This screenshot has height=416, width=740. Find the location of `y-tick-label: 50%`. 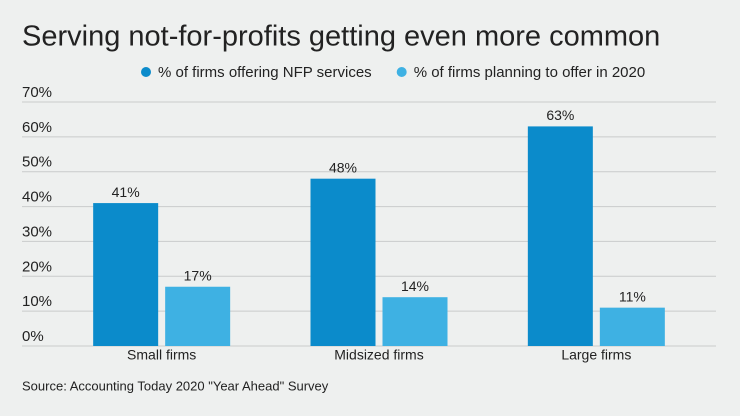

y-tick-label: 50% is located at coordinates (37, 162).